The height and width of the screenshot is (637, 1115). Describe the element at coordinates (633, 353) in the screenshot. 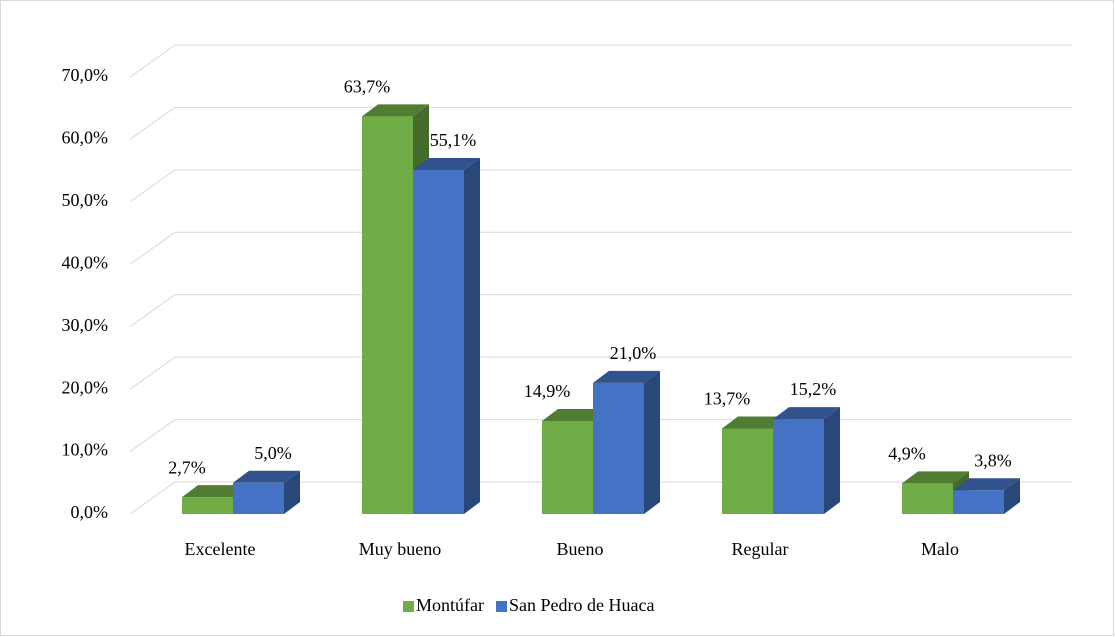

I see `data-label: 21,0%` at that location.